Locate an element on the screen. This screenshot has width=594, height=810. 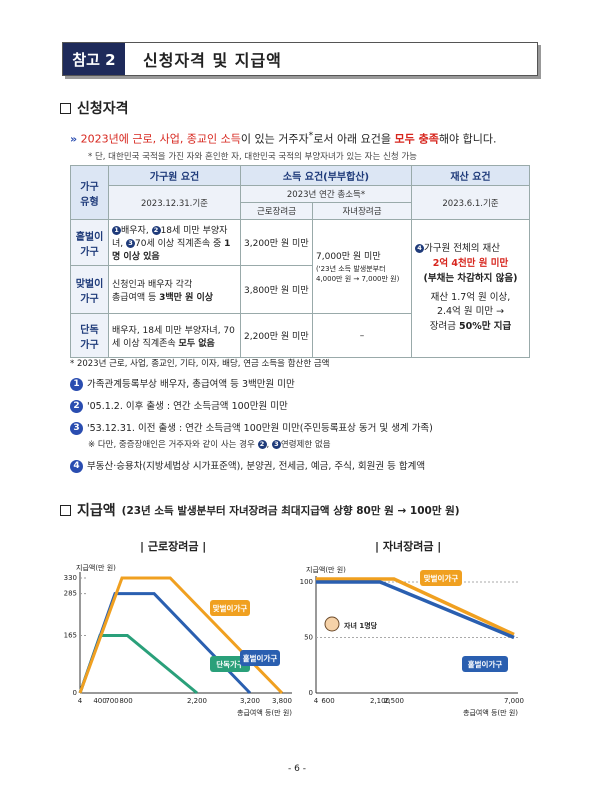
section-title-box: 참고 2 신청자격 및 지급액 is located at coordinates (300, 59).